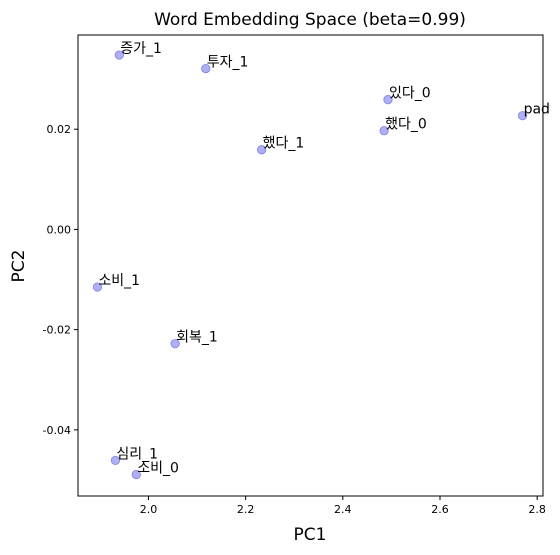  I want to click on point-label: 했다_1, so click(284, 144).